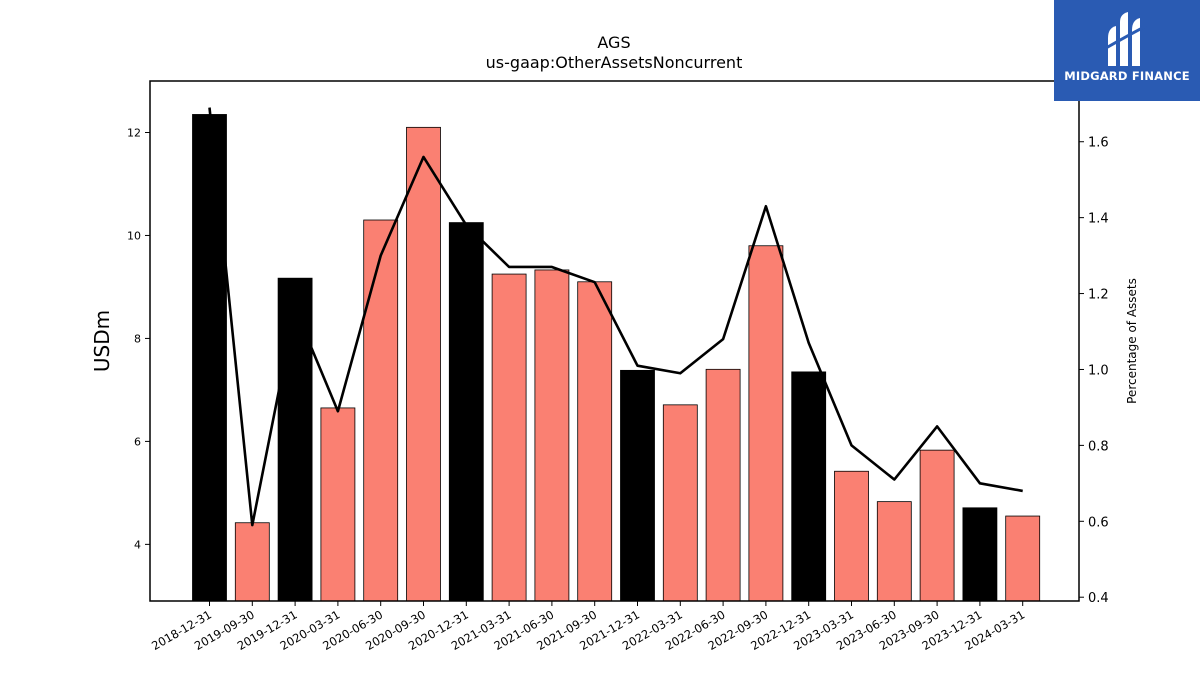 Image resolution: width=1200 pixels, height=675 pixels. I want to click on y-axis-left: 4 6 8 10 12, so click(138, 338).